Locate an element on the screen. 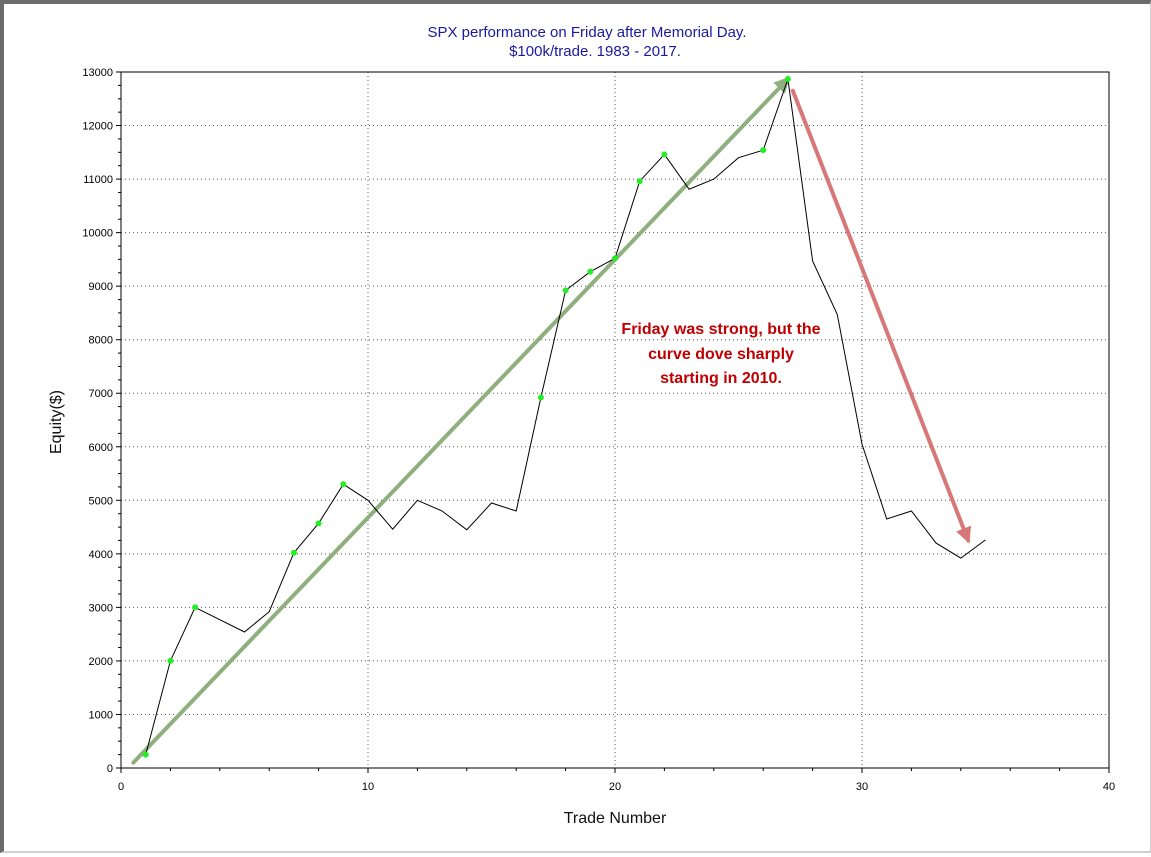 Image resolution: width=1151 pixels, height=857 pixels. annotation-line-1: Friday was strong, but the is located at coordinates (720, 329).